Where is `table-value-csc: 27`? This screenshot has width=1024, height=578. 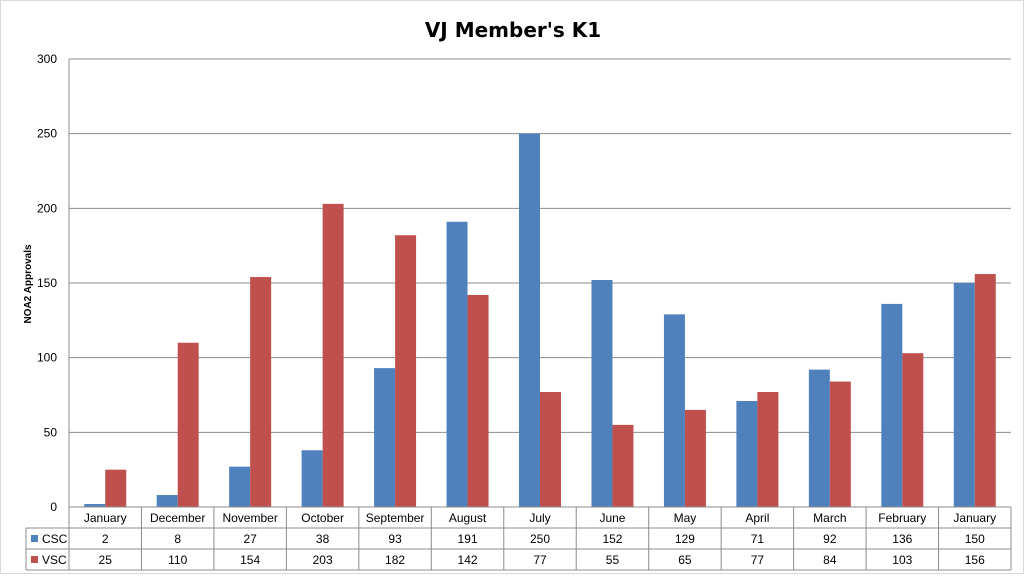 table-value-csc: 27 is located at coordinates (250, 539).